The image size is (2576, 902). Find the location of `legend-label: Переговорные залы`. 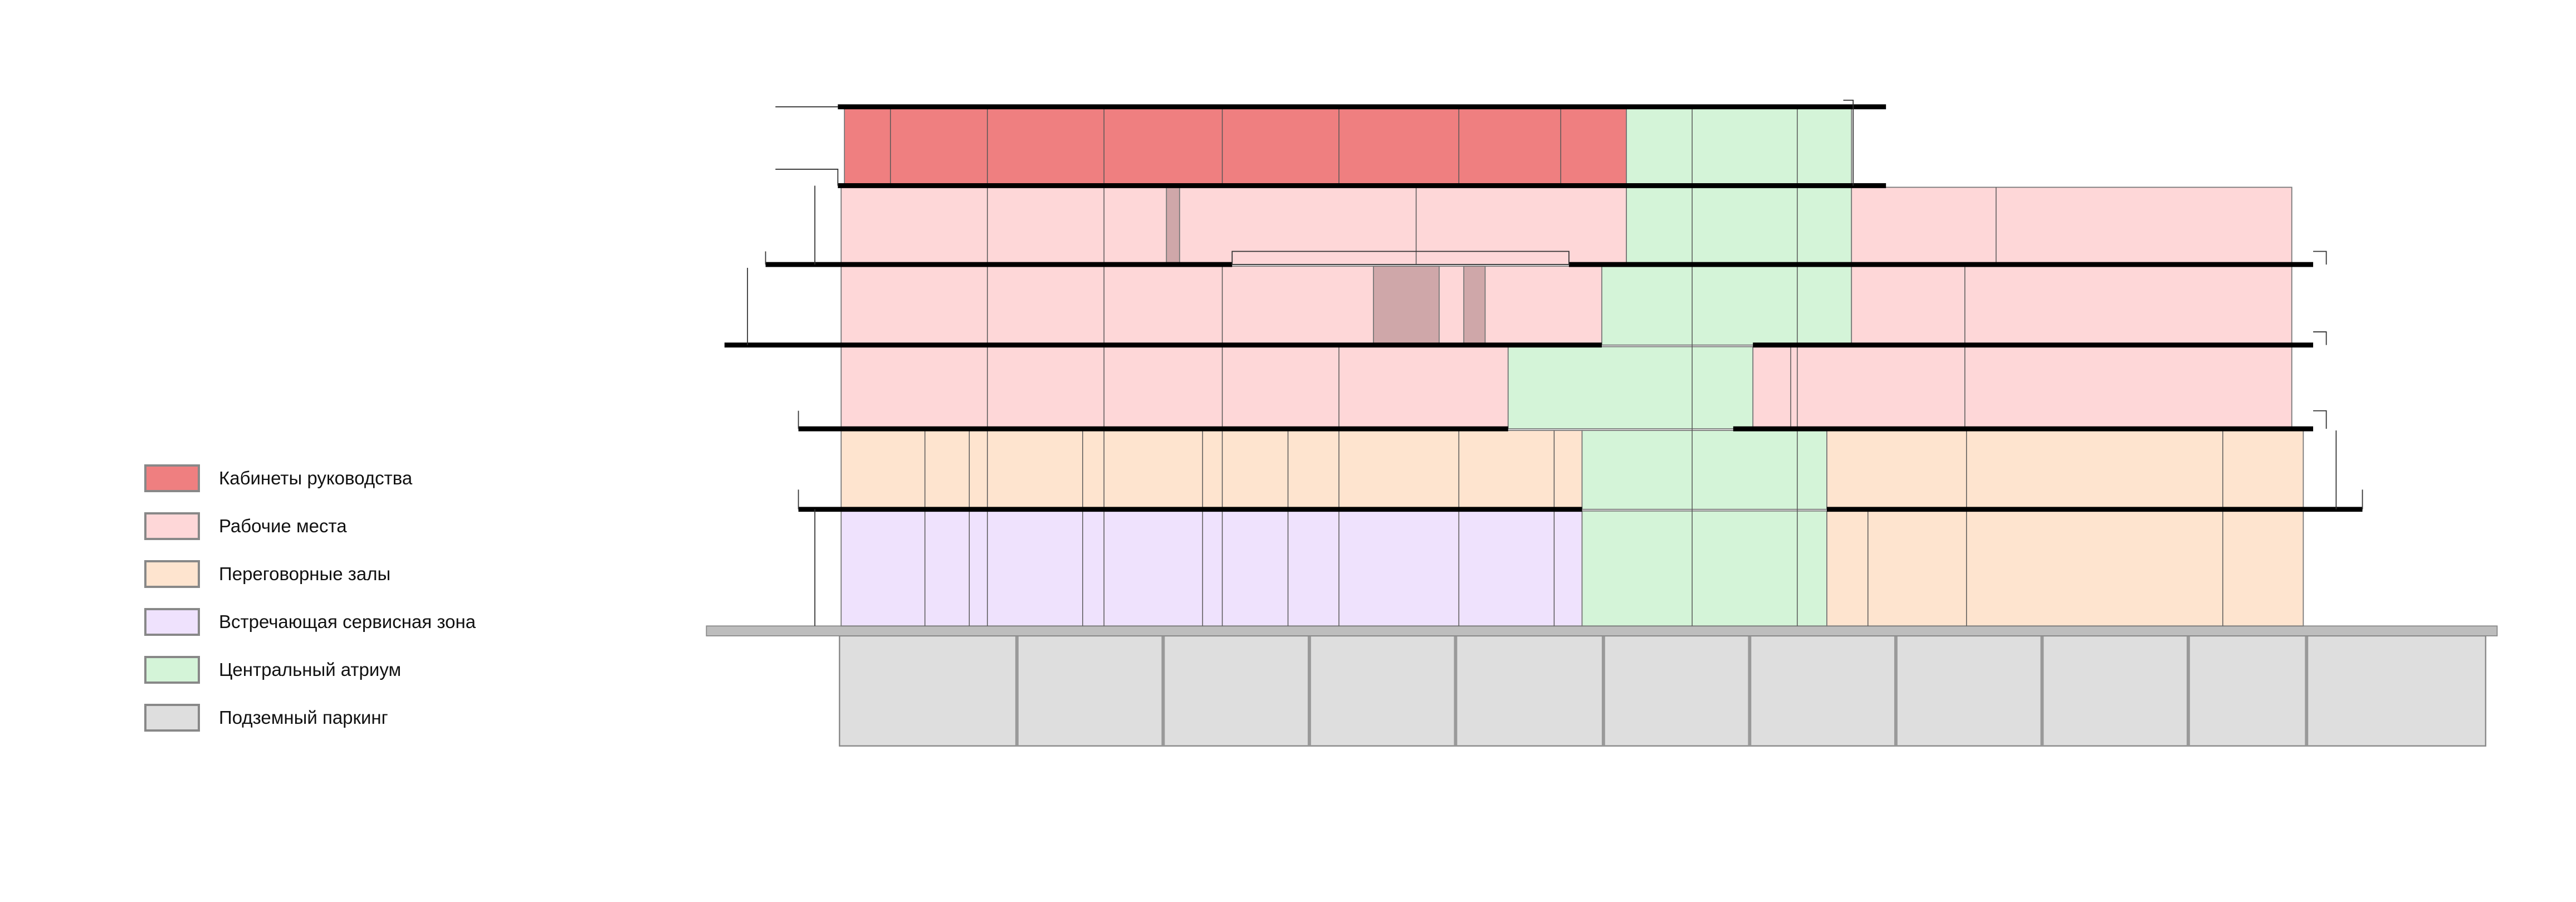

legend-label: Переговорные залы is located at coordinates (305, 573).